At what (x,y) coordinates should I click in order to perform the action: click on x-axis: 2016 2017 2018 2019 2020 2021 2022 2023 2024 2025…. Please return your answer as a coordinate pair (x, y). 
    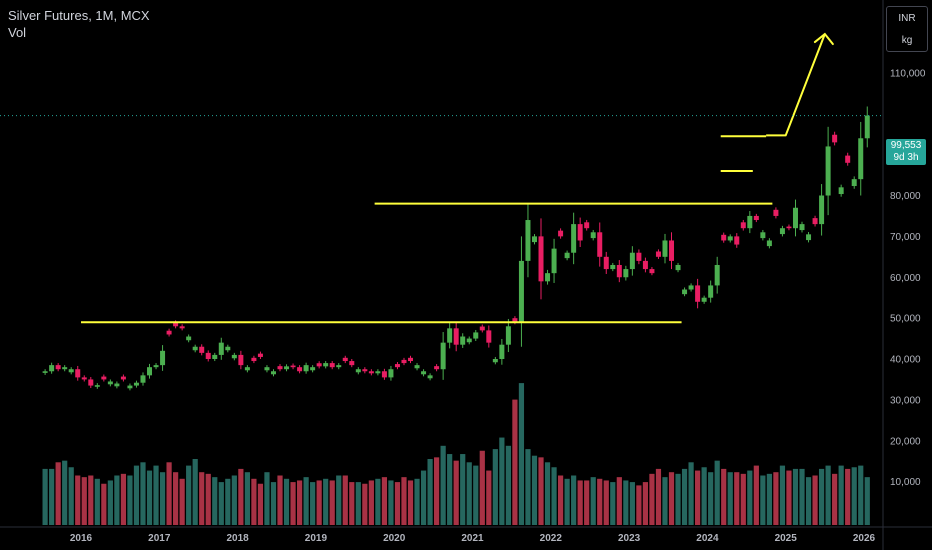
    Looking at the image, I should click on (473, 538).